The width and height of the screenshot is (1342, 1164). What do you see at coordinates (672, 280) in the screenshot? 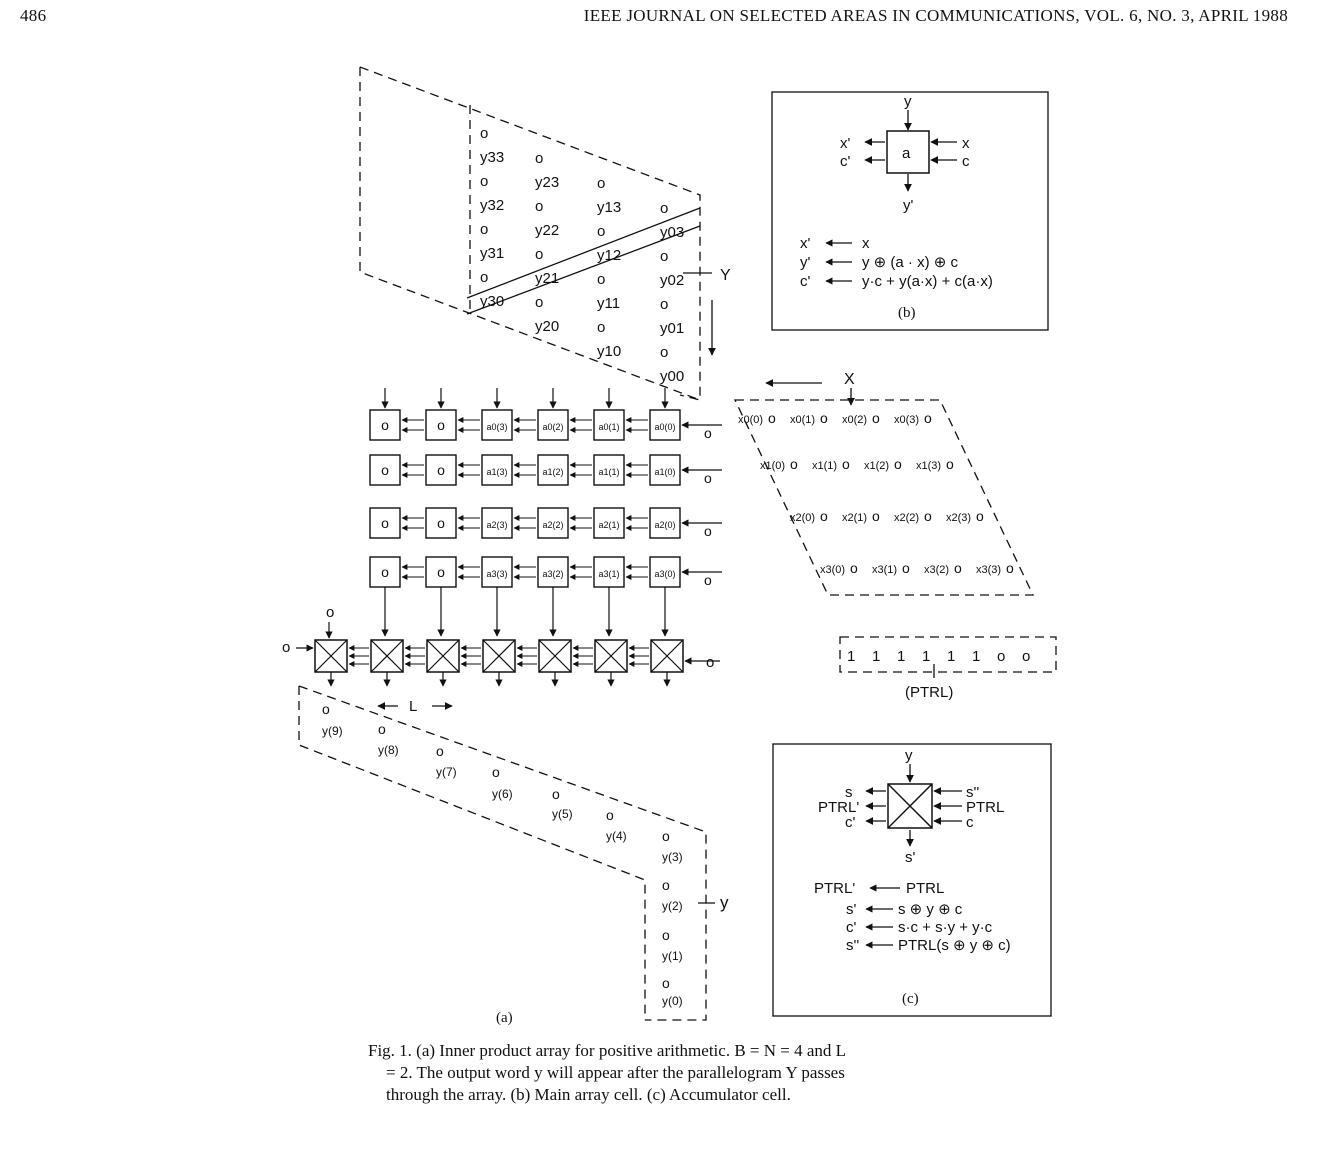
I see `y-parallelogram-entry: y02` at bounding box center [672, 280].